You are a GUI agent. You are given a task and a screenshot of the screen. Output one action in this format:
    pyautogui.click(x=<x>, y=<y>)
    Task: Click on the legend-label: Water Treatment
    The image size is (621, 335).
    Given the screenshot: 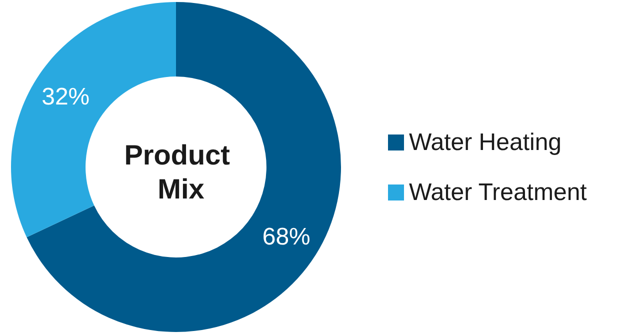 What is the action you would take?
    pyautogui.click(x=498, y=192)
    